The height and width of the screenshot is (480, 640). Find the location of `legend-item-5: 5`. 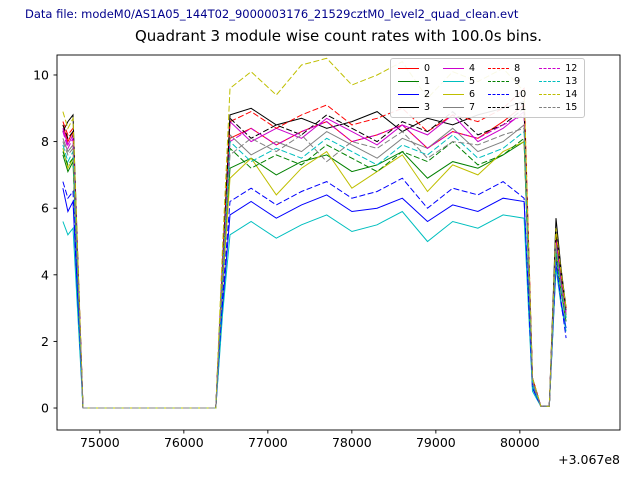

legend-item-5: 5 is located at coordinates (459, 81).